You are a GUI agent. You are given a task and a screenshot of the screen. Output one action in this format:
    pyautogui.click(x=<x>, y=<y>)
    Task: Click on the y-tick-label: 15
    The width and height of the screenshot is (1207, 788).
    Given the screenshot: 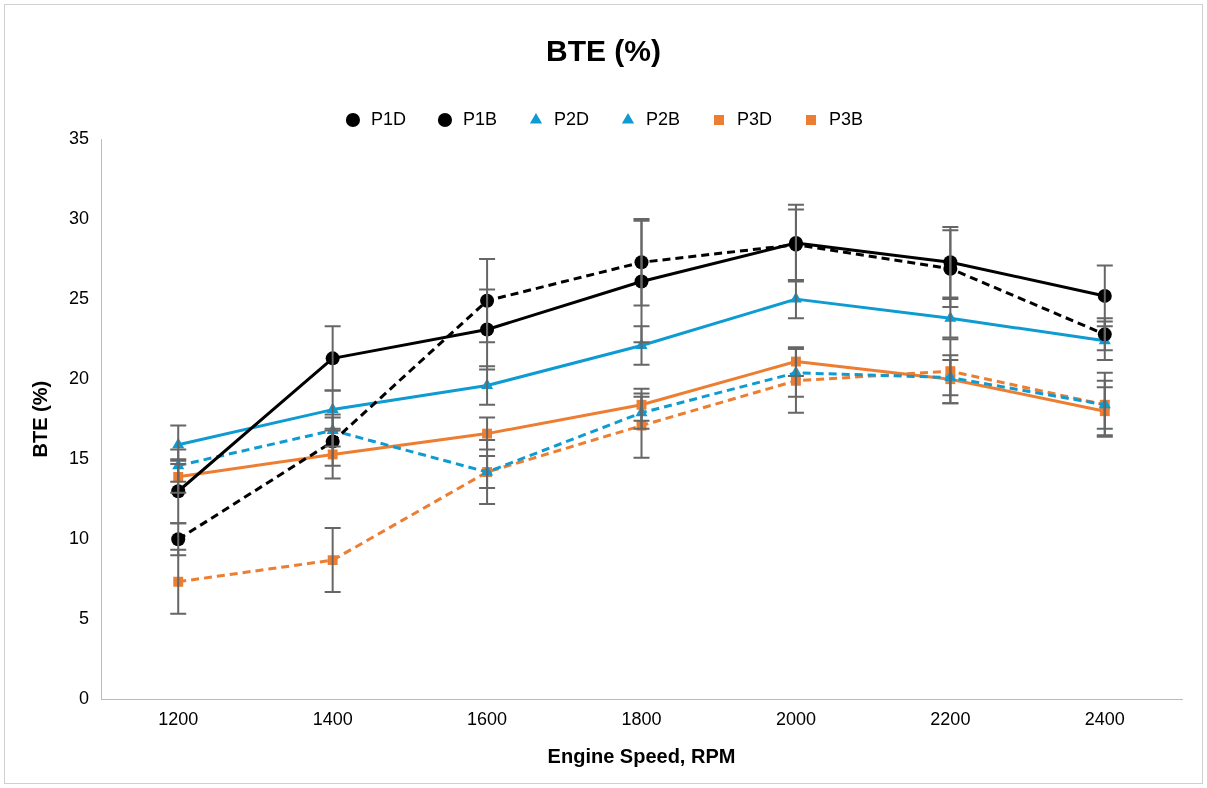 What is the action you would take?
    pyautogui.click(x=79, y=458)
    